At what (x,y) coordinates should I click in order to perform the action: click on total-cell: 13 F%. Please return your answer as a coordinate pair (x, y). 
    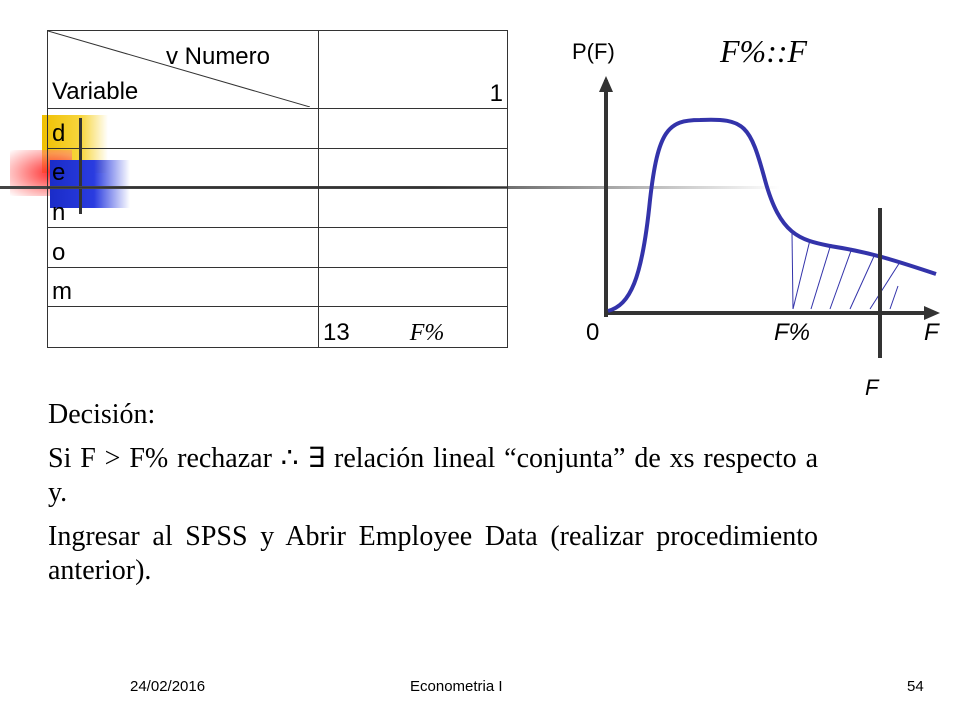
    Looking at the image, I should click on (413, 327).